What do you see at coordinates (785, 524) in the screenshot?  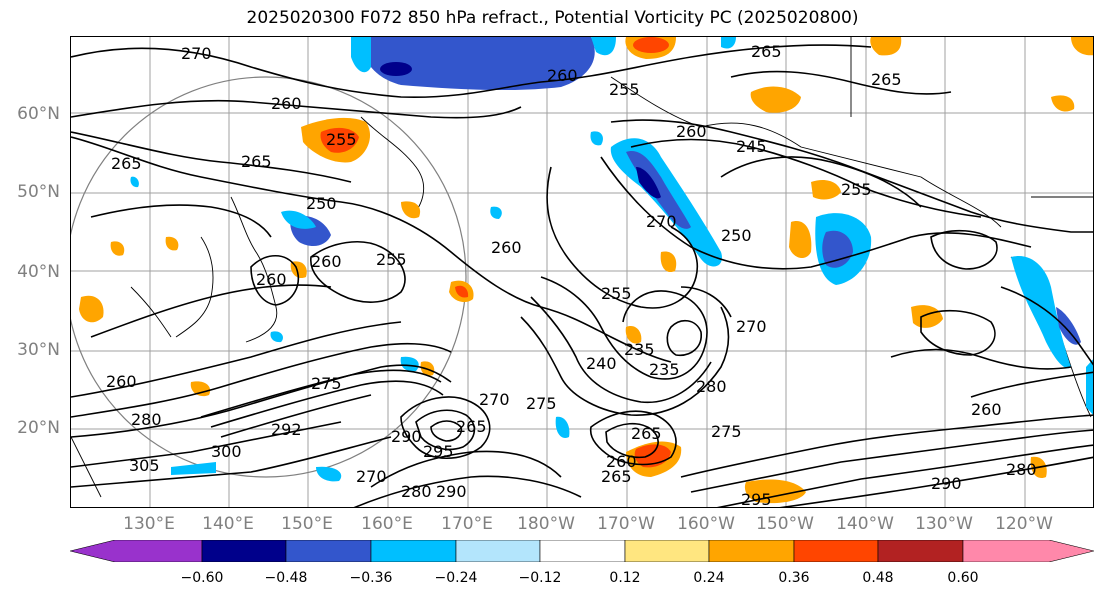 I see `lon-label-150w: 150°W` at bounding box center [785, 524].